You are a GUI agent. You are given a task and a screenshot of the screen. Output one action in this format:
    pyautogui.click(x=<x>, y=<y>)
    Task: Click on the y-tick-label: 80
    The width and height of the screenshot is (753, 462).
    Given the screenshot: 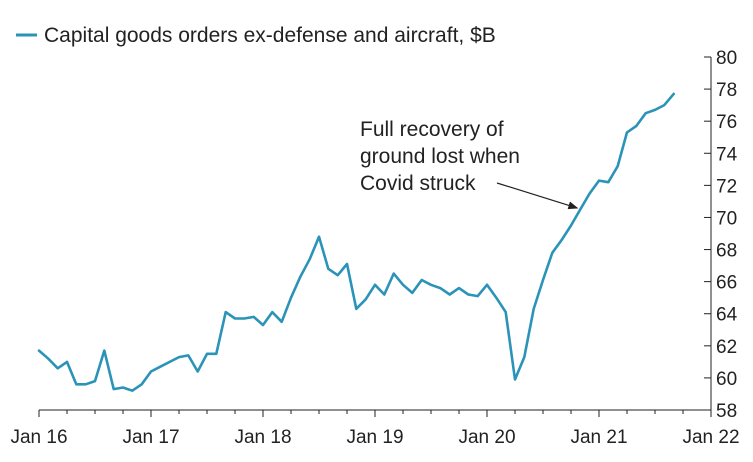 What is the action you would take?
    pyautogui.click(x=726, y=58)
    